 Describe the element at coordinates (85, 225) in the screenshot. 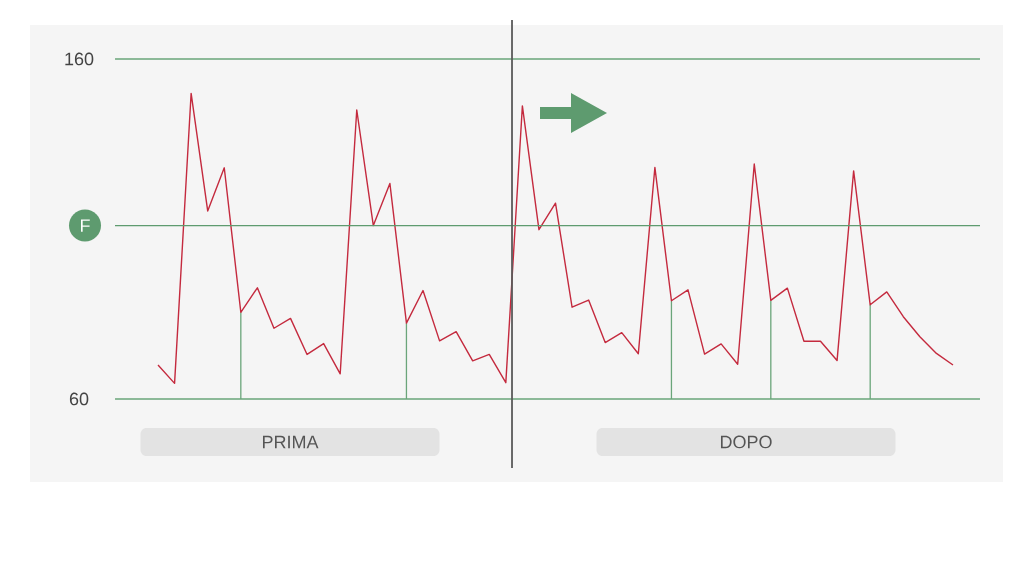

I see `ref-line-label: F` at that location.